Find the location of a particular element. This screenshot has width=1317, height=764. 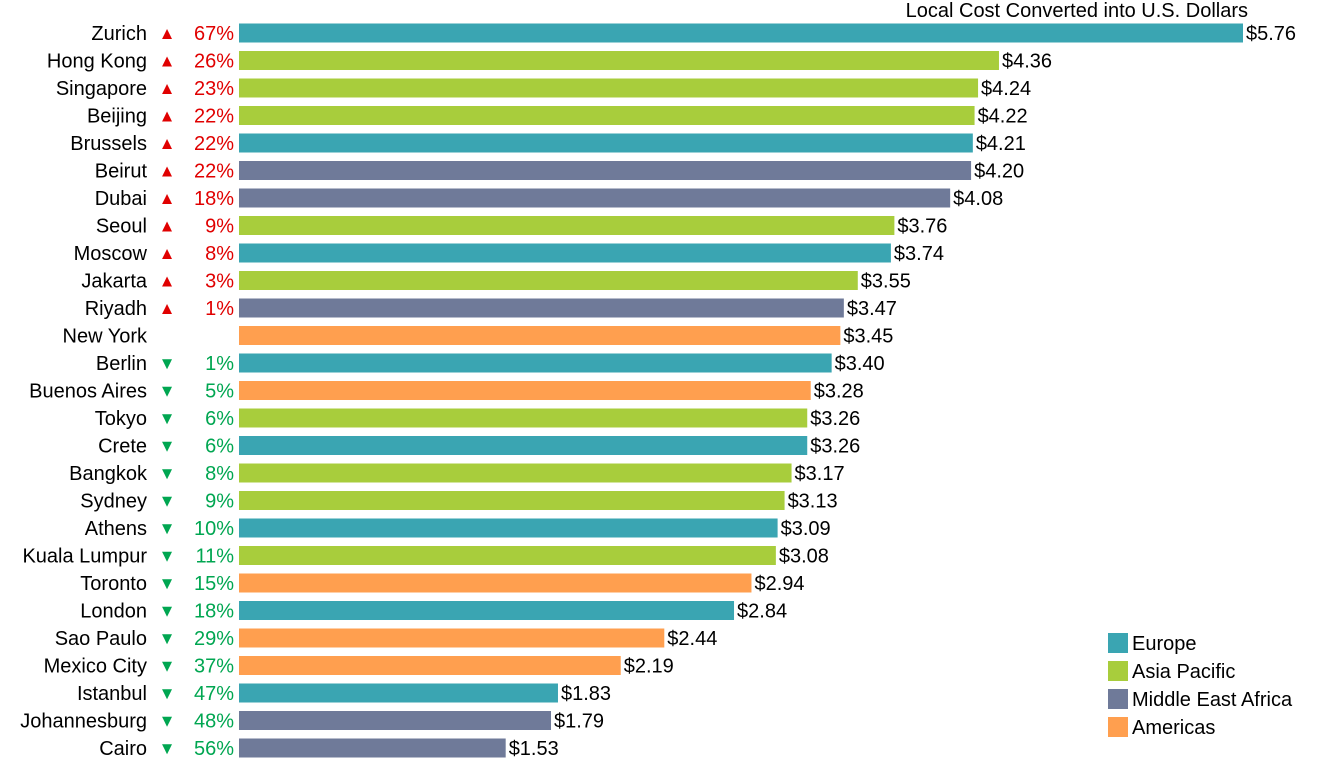

category-label: Beijing is located at coordinates (117, 117).